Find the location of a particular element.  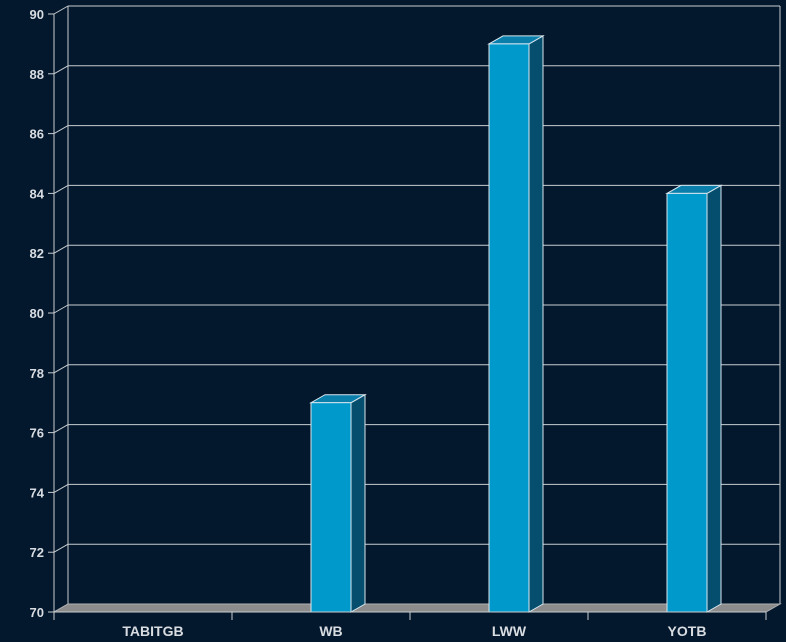

x-tick-label: WB is located at coordinates (330, 631).